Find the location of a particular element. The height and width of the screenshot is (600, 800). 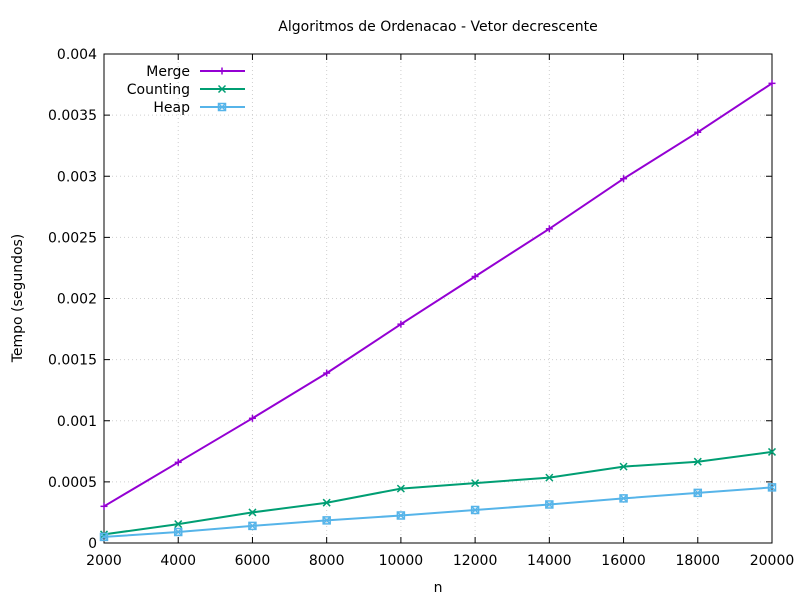

x-tick-label: 10000 is located at coordinates (401, 561).